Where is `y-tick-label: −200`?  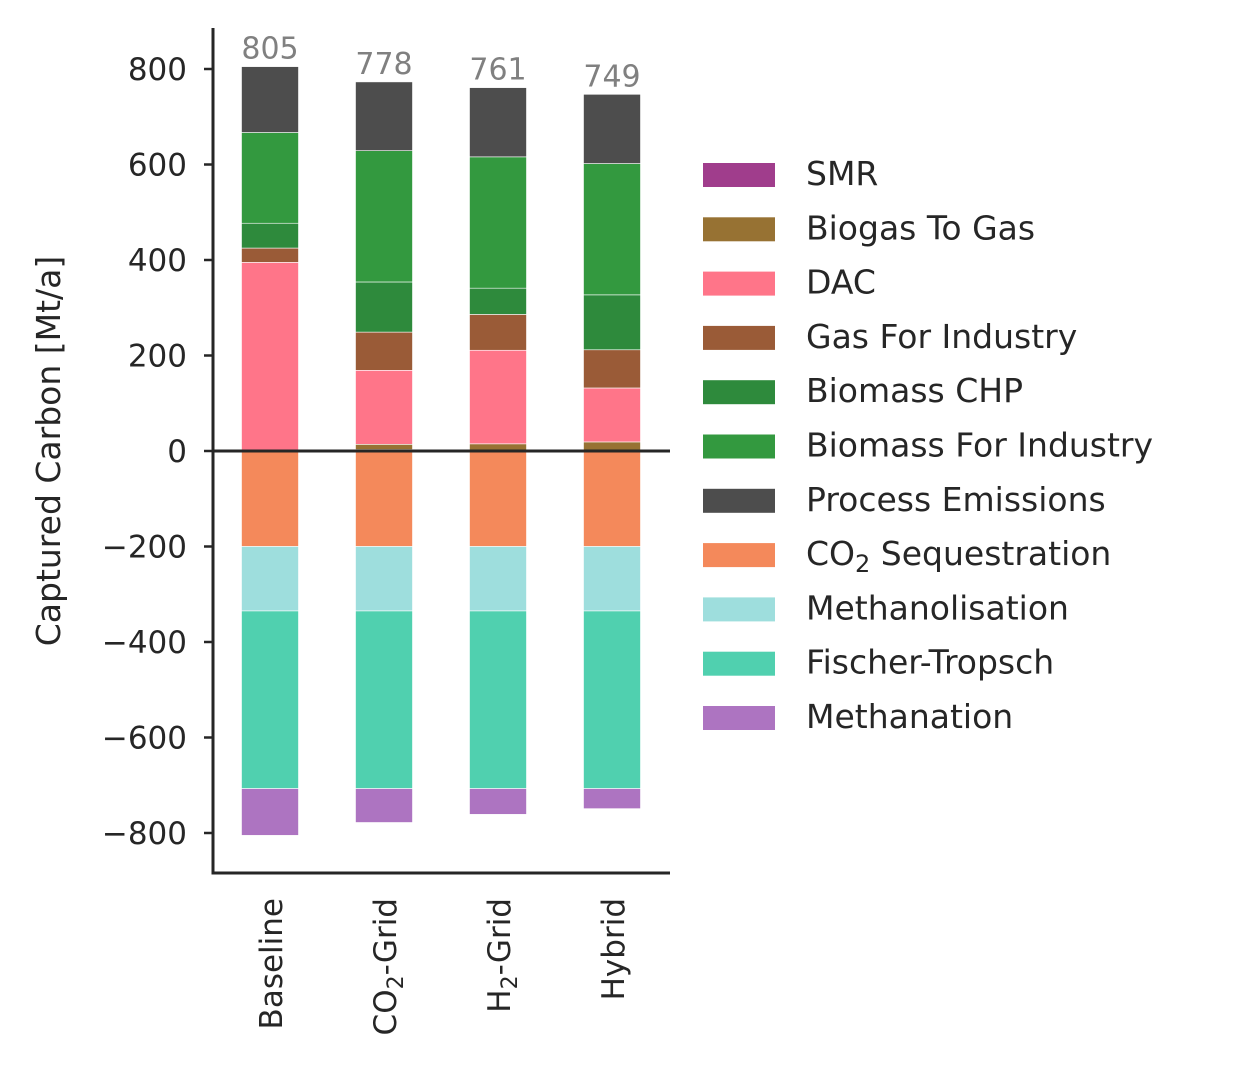
y-tick-label: −200 is located at coordinates (144, 548).